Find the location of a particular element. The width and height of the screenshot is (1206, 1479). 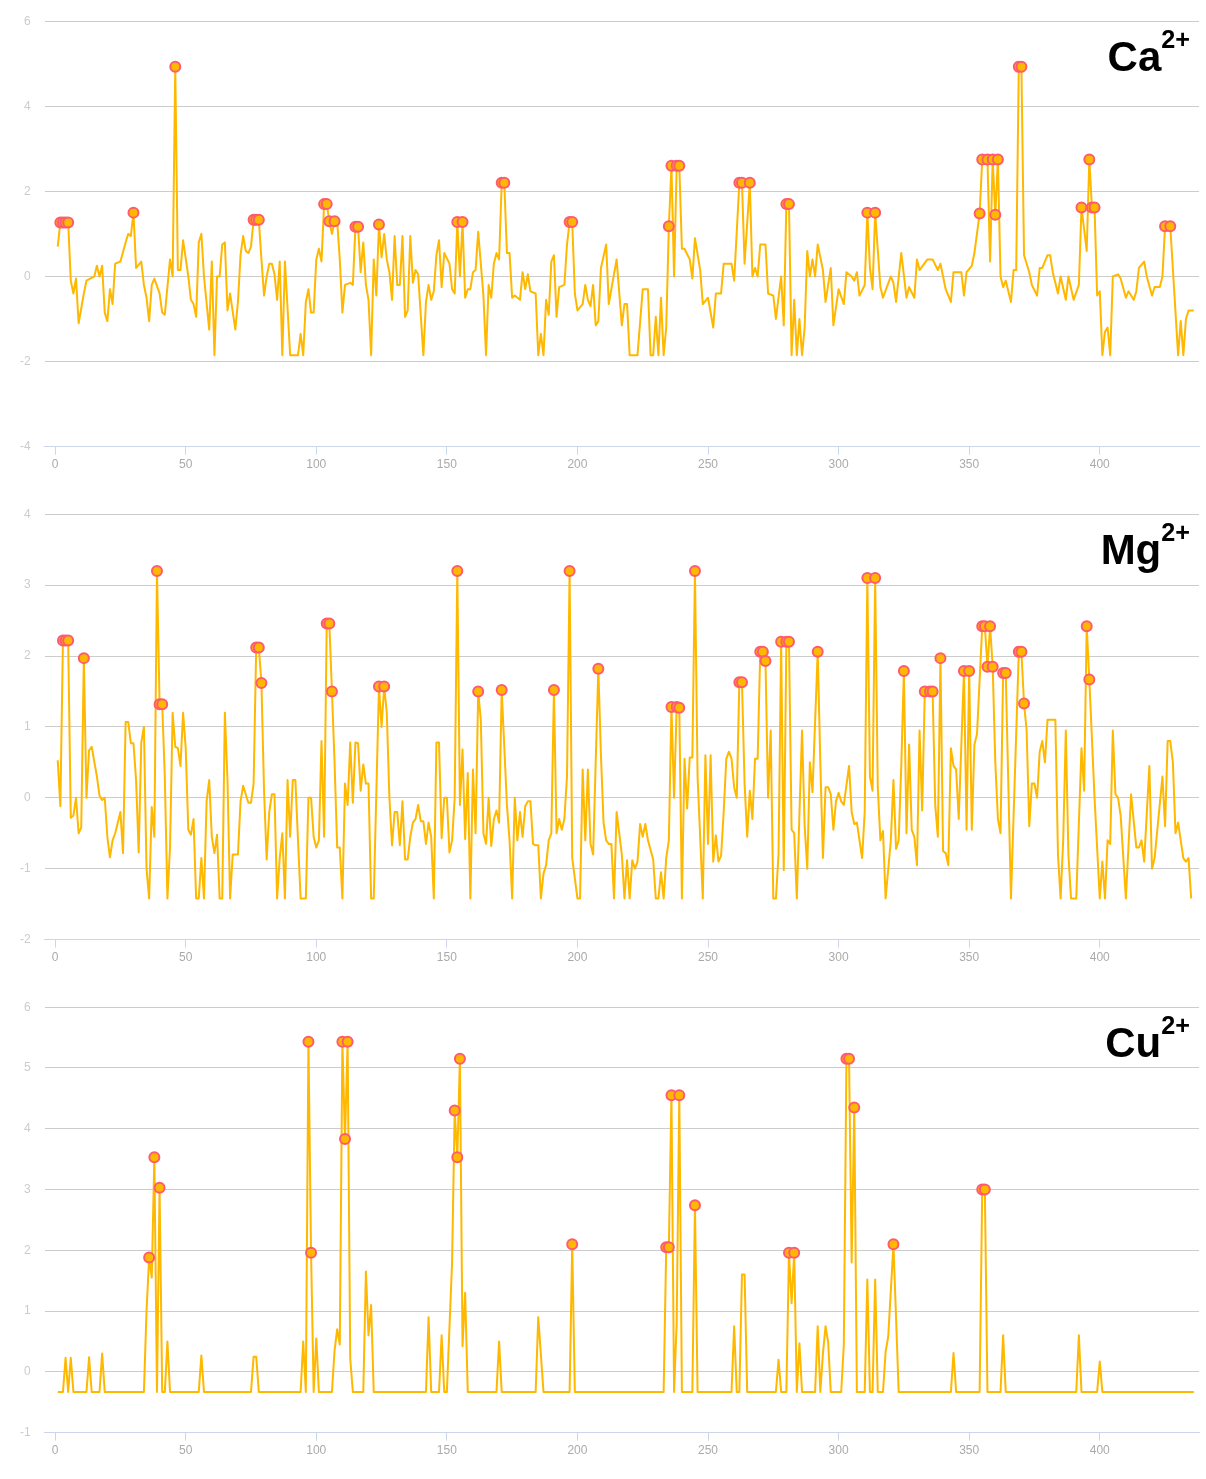

chart-title: Ca$^{2+}$ is located at coordinates (1148, 52).